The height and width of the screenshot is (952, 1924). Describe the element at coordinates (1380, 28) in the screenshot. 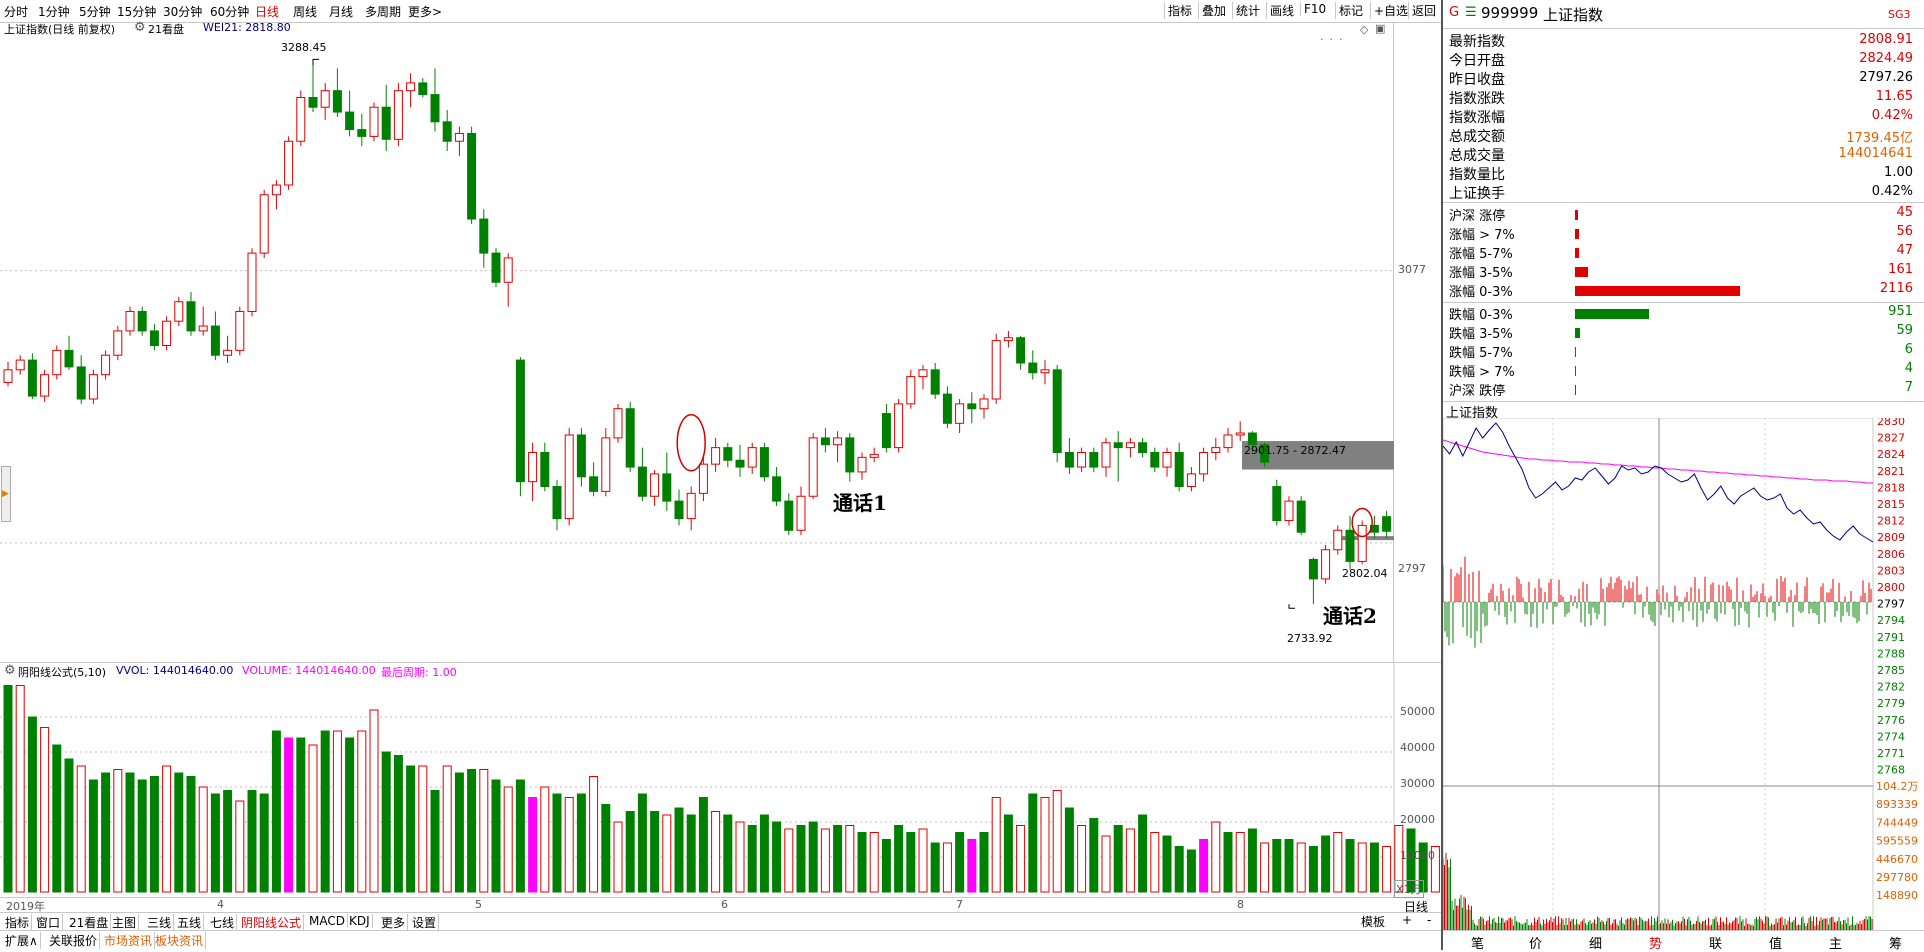

I see `window-toggle-icon: ▣` at that location.